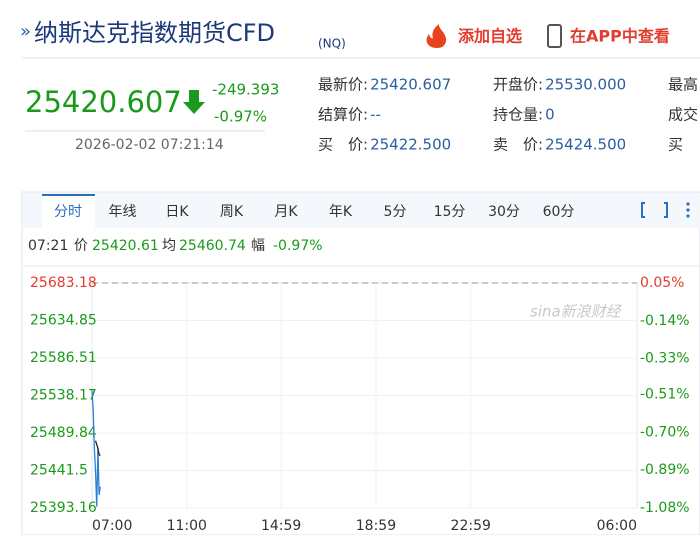 The image size is (700, 535). Describe the element at coordinates (490, 36) in the screenshot. I see `add-favorite: 添加自选` at that location.